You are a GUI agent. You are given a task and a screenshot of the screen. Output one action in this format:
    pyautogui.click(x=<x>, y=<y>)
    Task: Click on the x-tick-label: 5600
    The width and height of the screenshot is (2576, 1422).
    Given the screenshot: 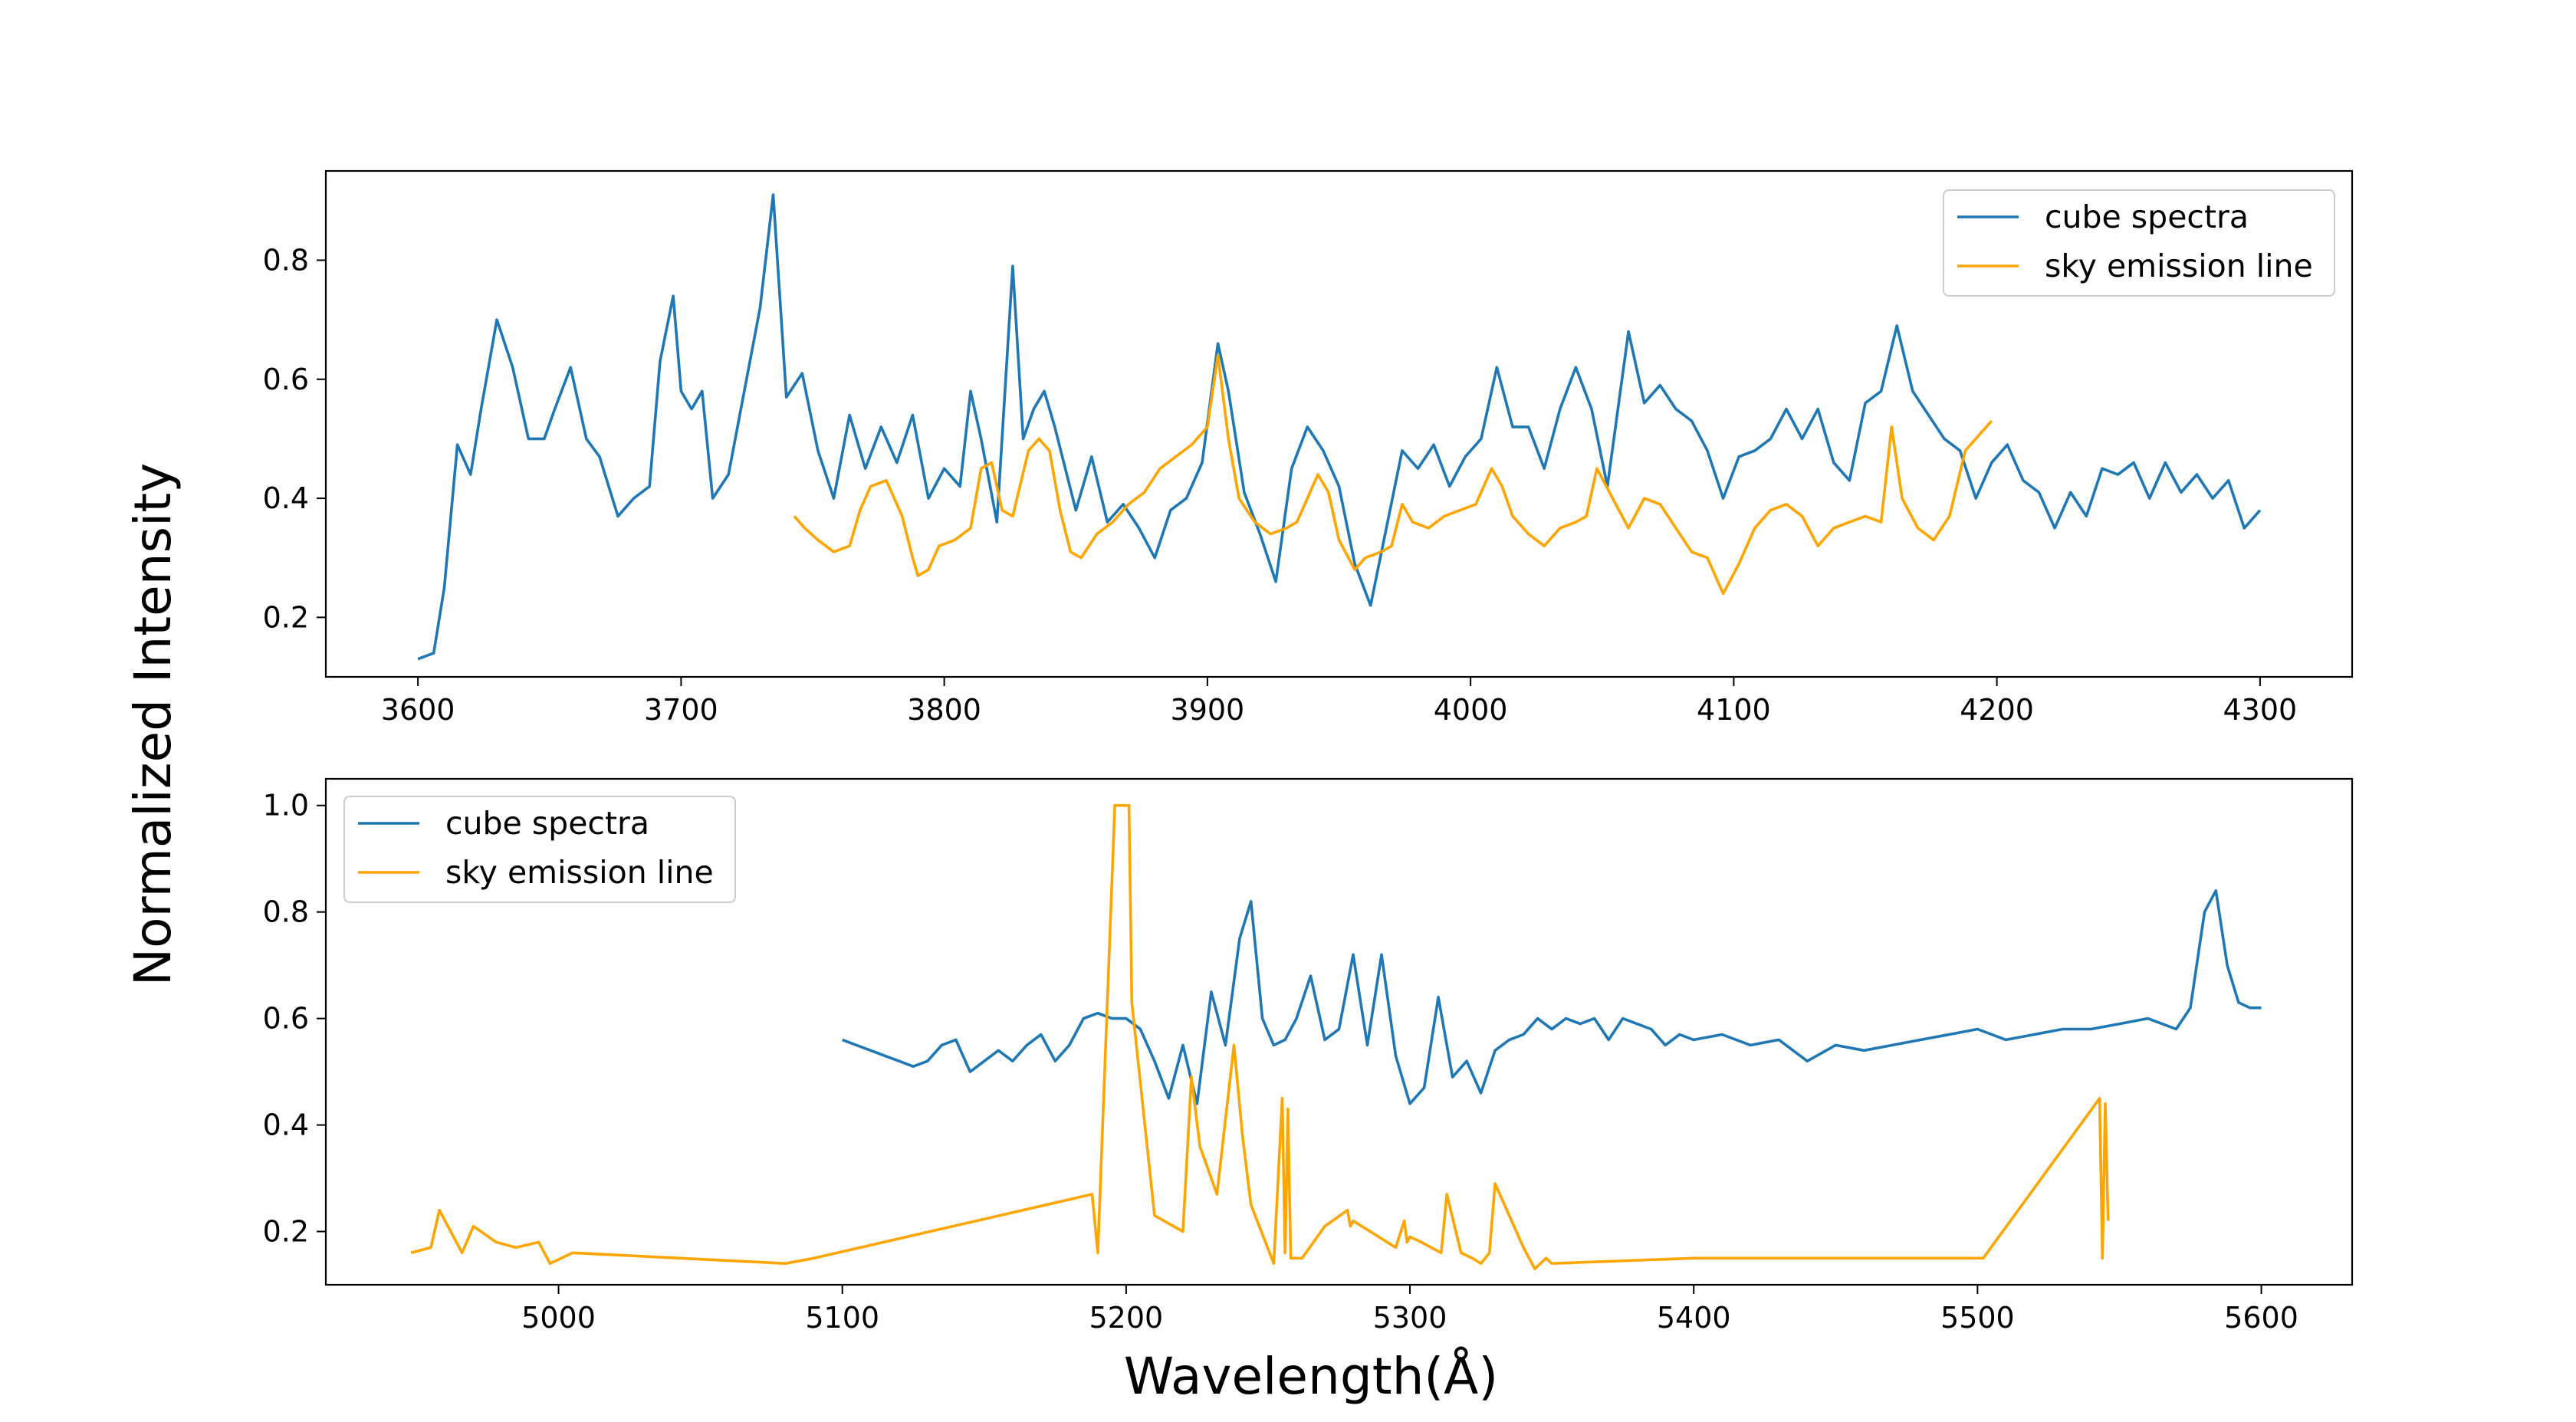 What is the action you would take?
    pyautogui.click(x=2261, y=1318)
    